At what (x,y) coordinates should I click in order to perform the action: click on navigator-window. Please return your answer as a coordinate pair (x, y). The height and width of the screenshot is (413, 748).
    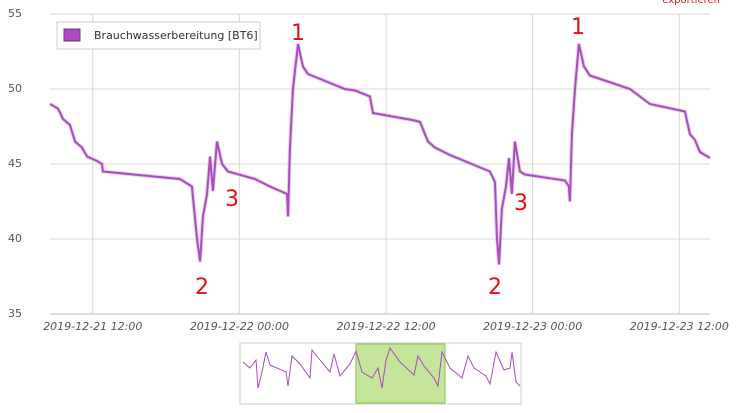
    Looking at the image, I should click on (400, 373).